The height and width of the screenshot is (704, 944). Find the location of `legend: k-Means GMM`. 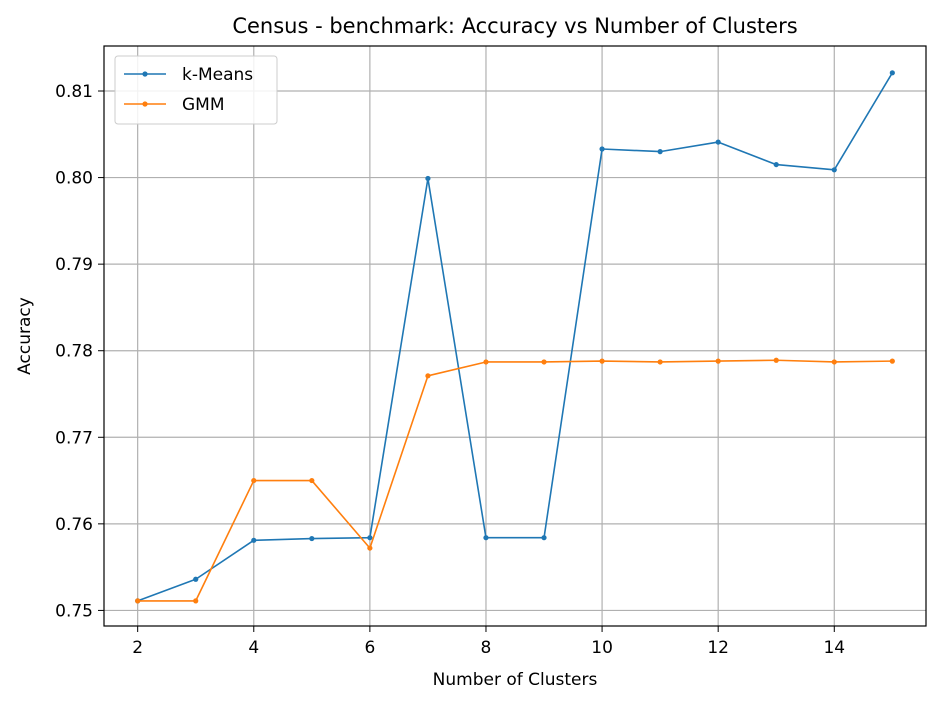

legend: k-Means GMM is located at coordinates (196, 90).